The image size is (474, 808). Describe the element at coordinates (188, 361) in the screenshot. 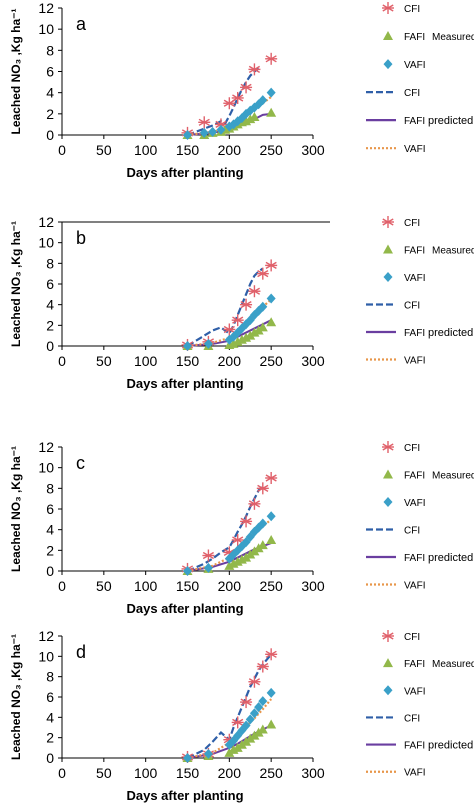

I see `x-tick-label: 150` at that location.